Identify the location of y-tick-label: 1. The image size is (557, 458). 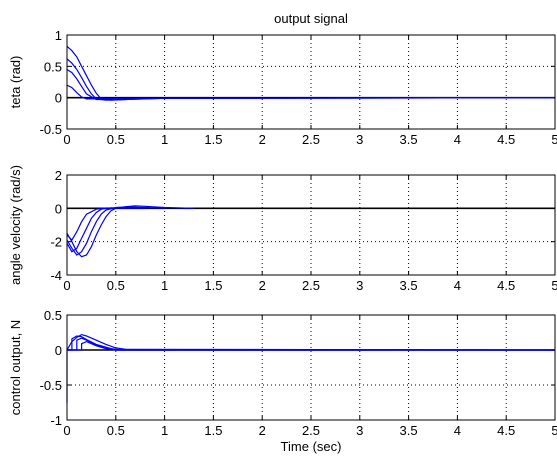
(58, 35).